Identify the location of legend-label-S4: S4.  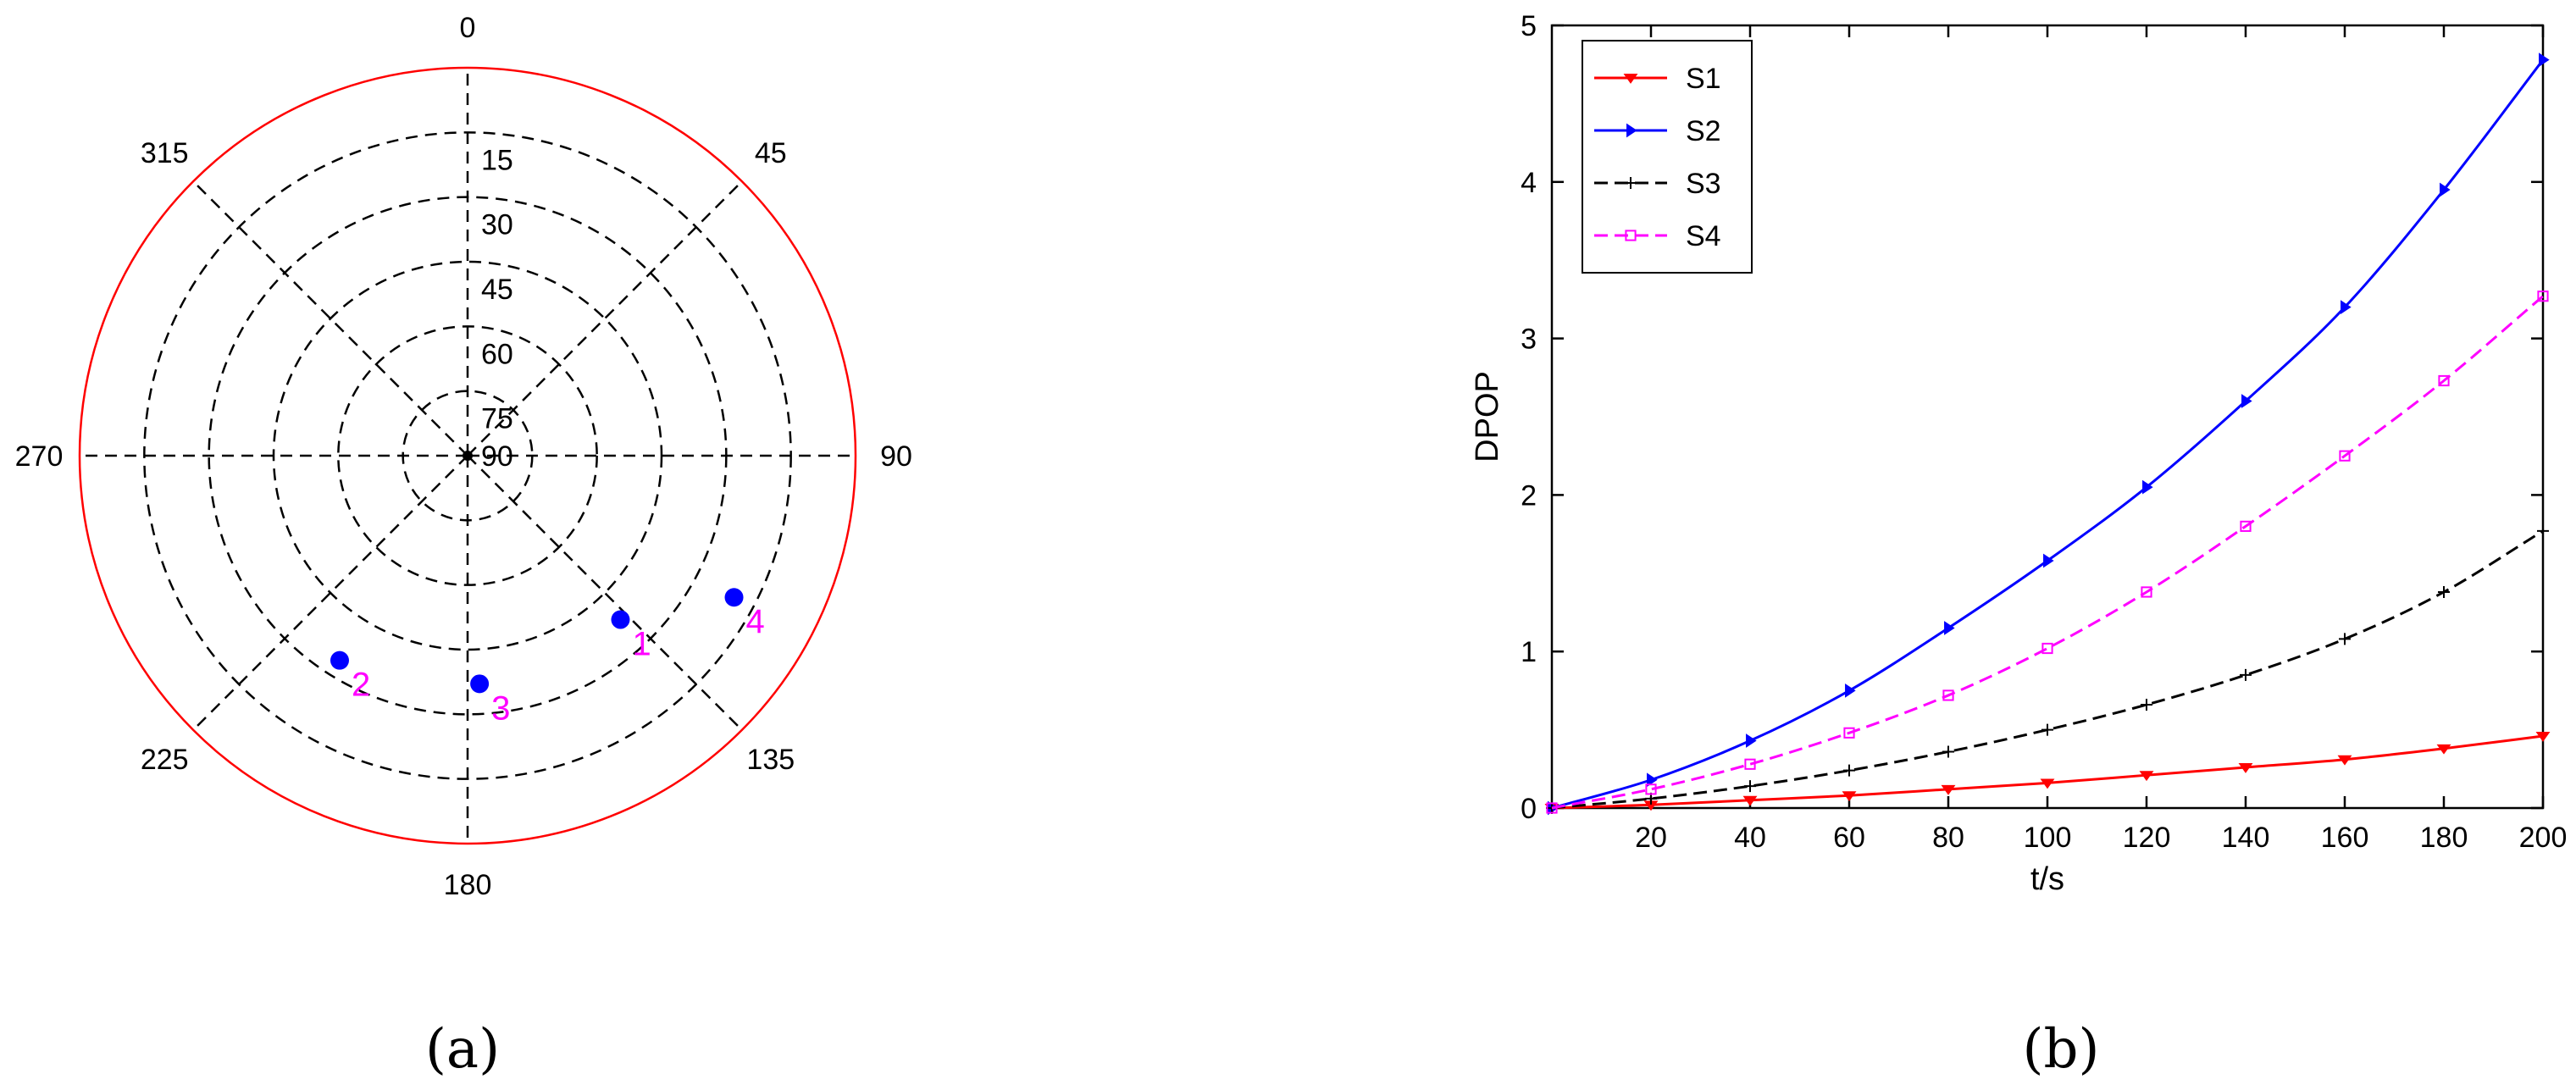
(1703, 236).